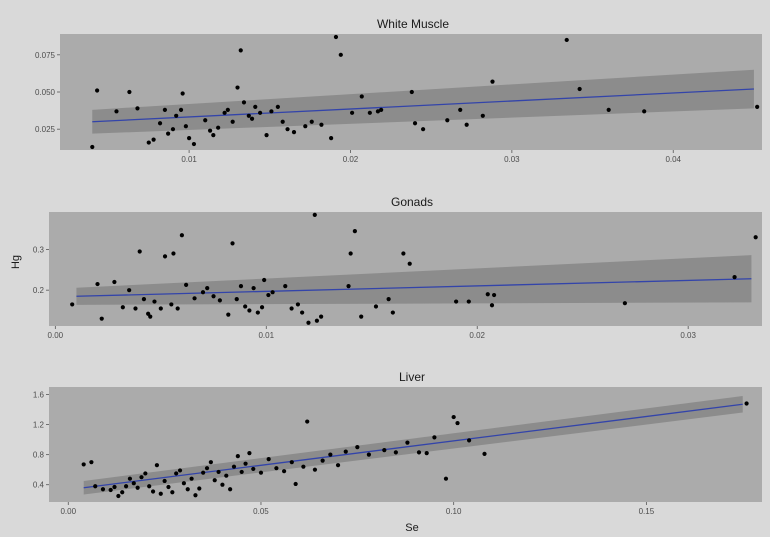  I want to click on regression-line, so click(423, 105).